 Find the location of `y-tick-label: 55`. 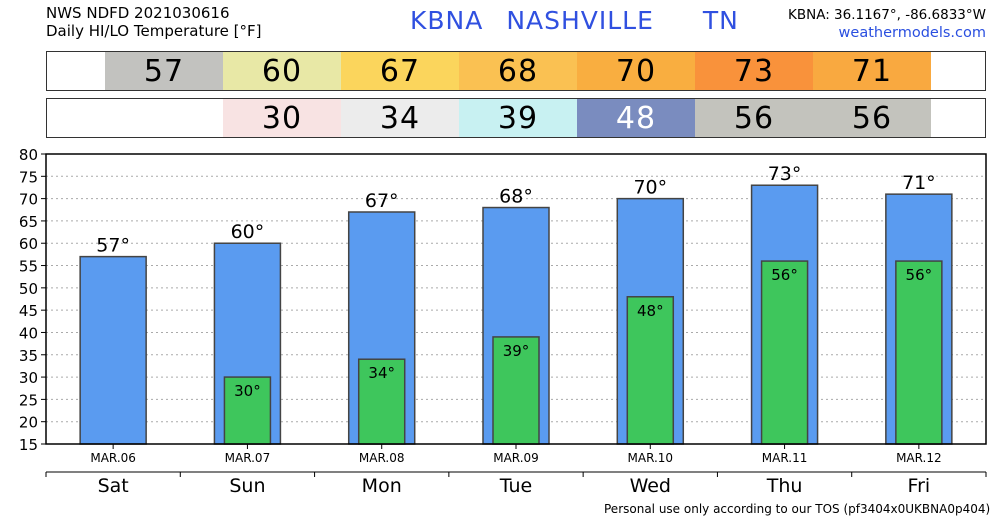

y-tick-label: 55 is located at coordinates (28, 267).